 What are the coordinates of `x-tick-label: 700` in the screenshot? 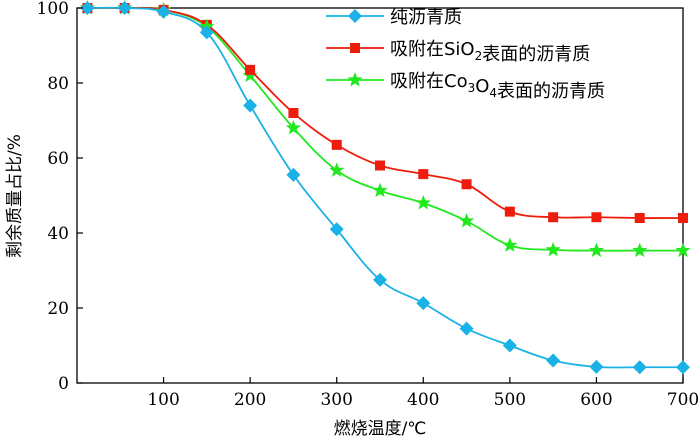 It's located at (683, 400).